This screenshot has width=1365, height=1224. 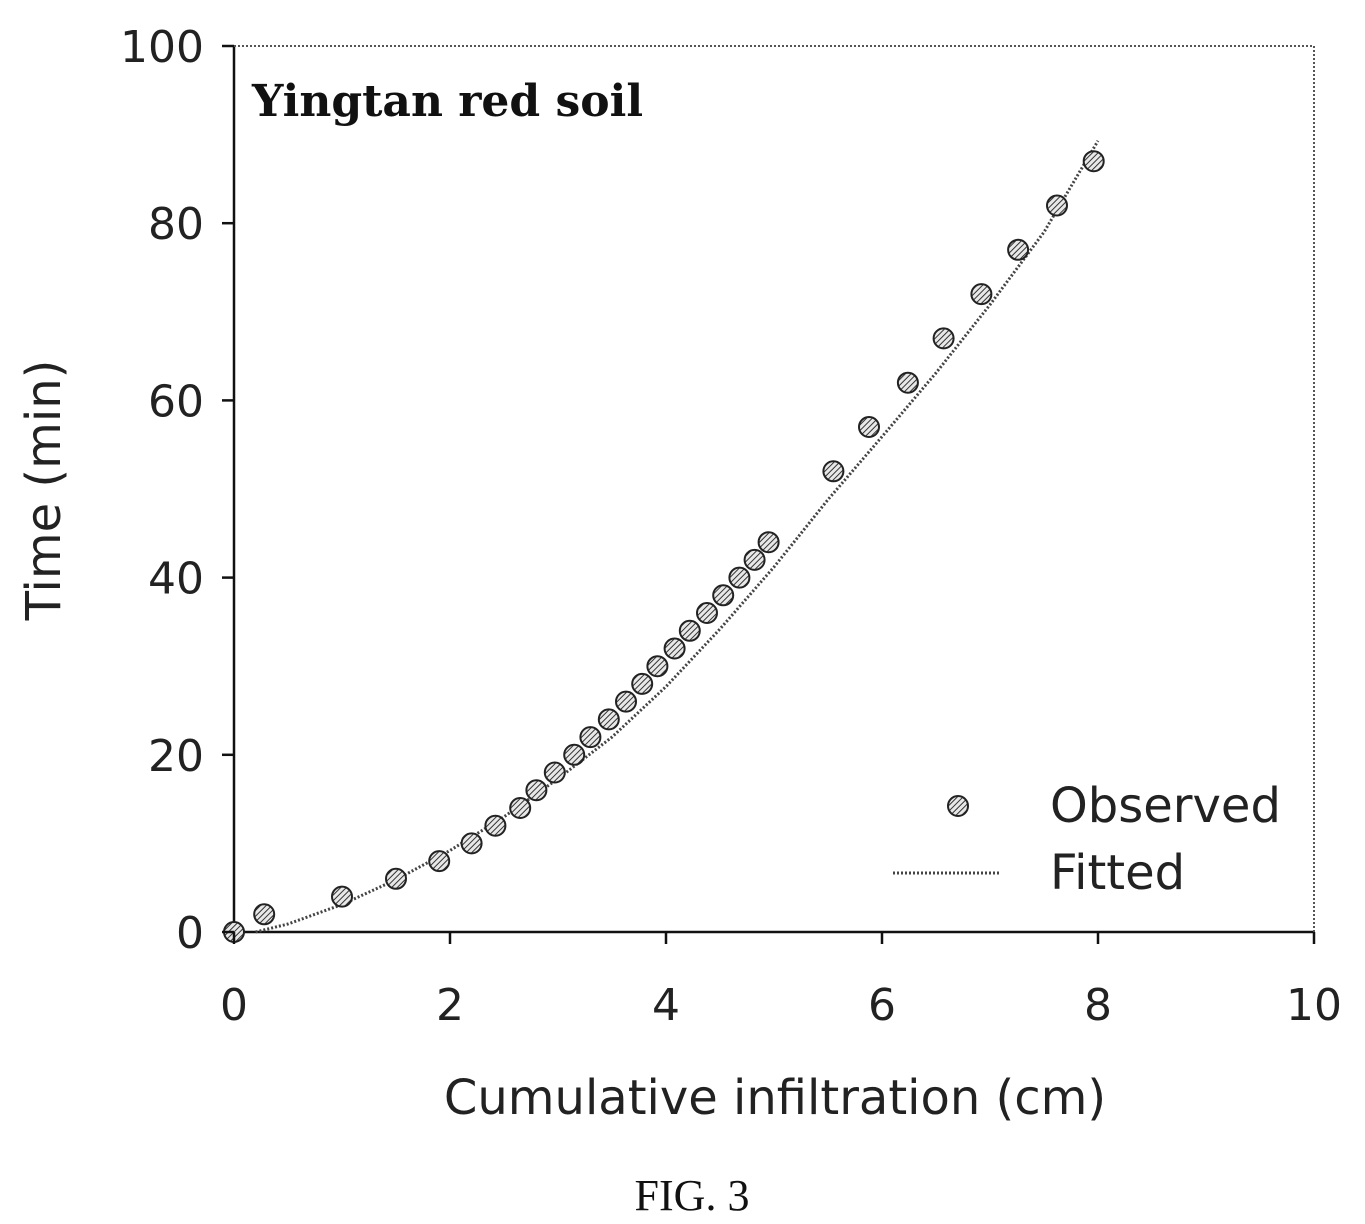 What do you see at coordinates (1165, 806) in the screenshot?
I see `legend-observed-label: Observed` at bounding box center [1165, 806].